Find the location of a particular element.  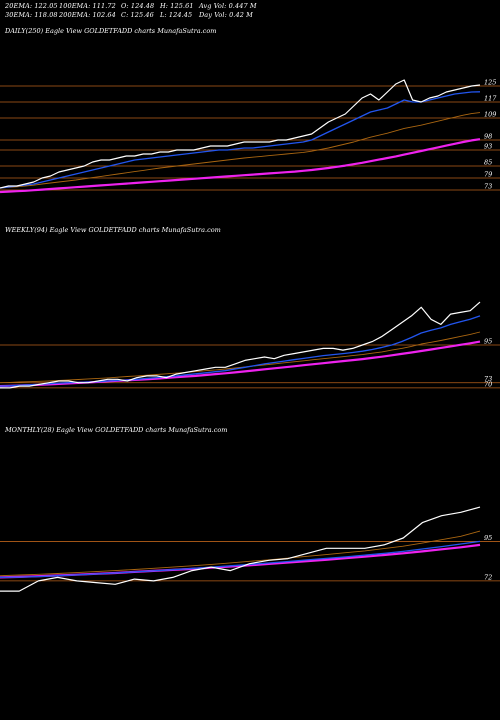

ema200-value: 200EMA: 102.64 is located at coordinates (87, 15).